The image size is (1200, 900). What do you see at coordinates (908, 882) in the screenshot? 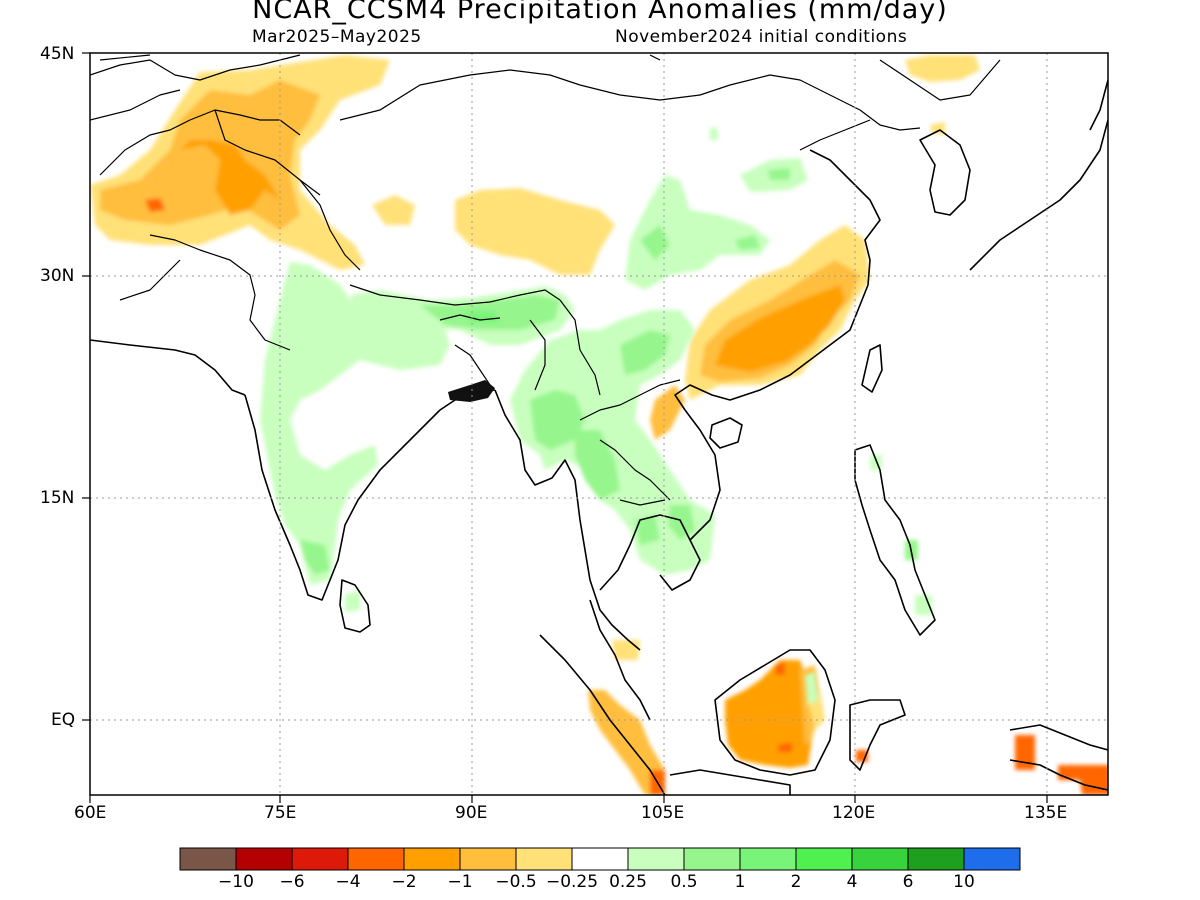
I see `colorbar-label: 6` at bounding box center [908, 882].